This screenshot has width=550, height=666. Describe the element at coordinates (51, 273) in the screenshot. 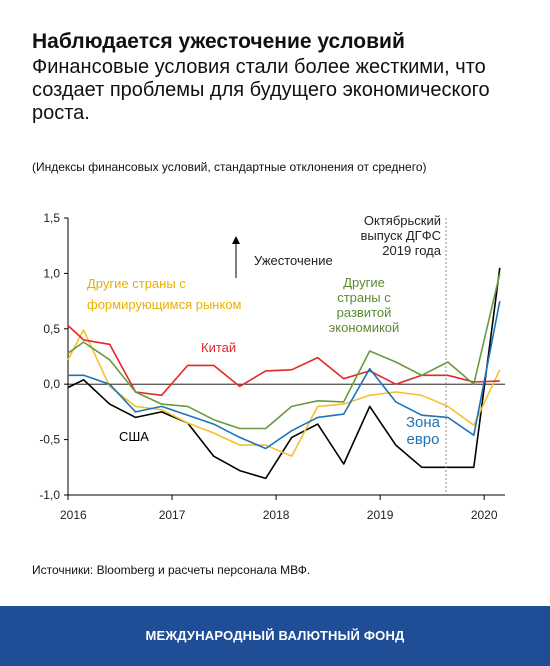

I see `y-tick-label: 1,0` at that location.